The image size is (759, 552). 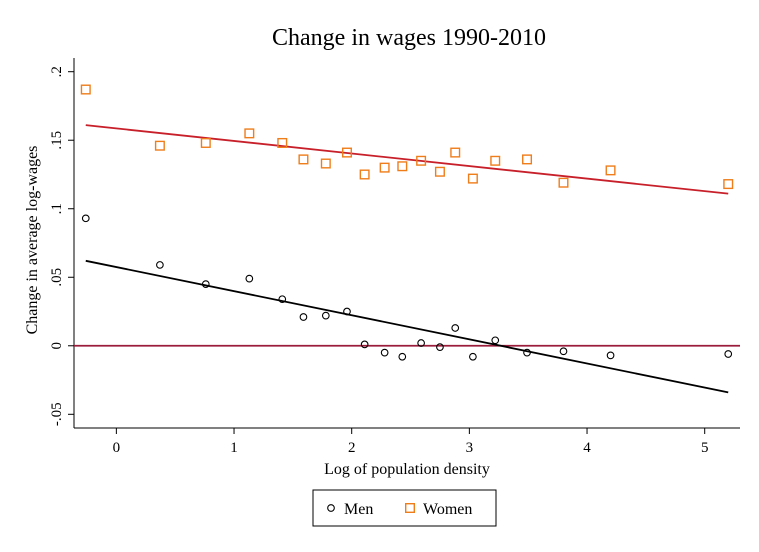 I want to click on legend-box, so click(x=404, y=508).